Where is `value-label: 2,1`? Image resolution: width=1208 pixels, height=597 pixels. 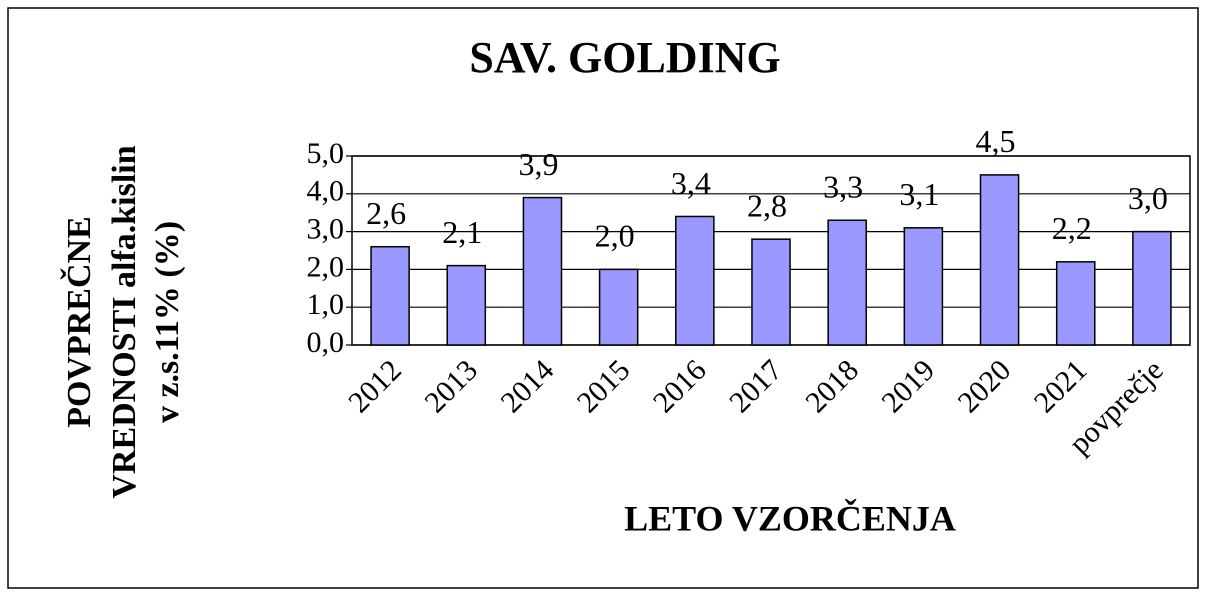
value-label: 2,1 is located at coordinates (462, 232).